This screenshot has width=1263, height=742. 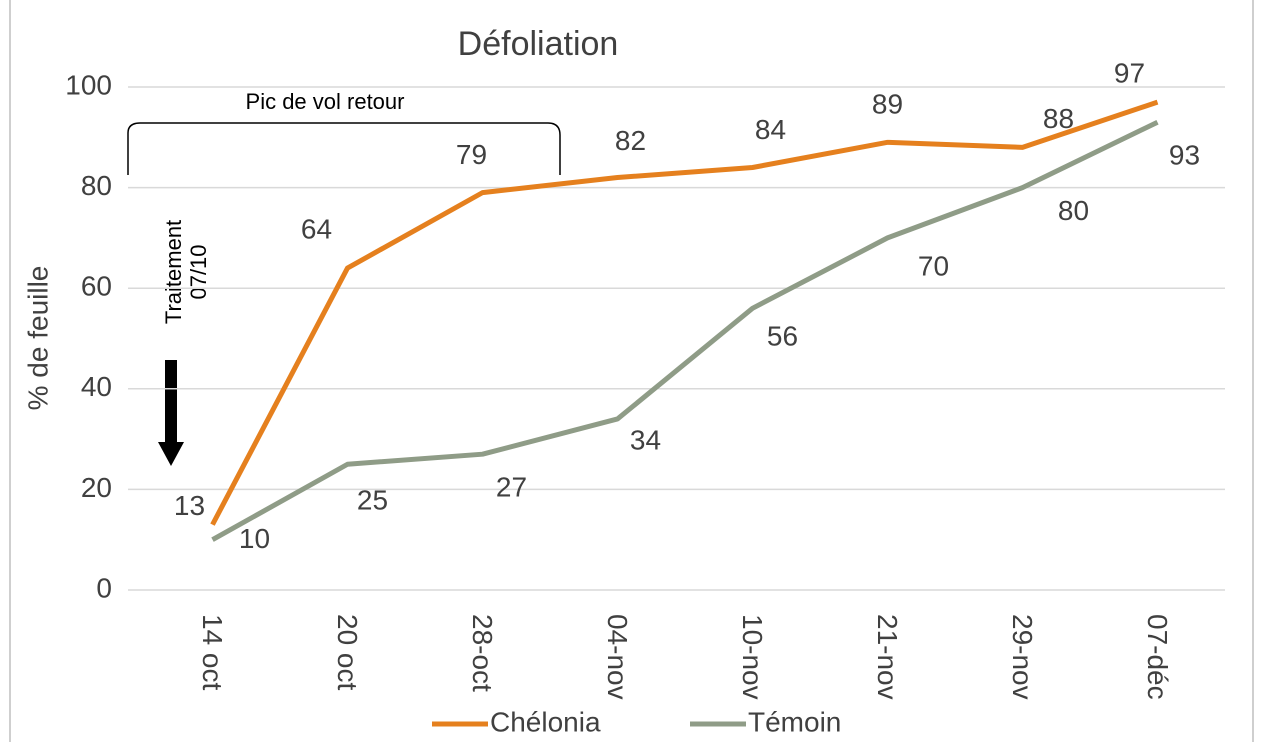 What do you see at coordinates (933, 265) in the screenshot?
I see `data-label: 70` at bounding box center [933, 265].